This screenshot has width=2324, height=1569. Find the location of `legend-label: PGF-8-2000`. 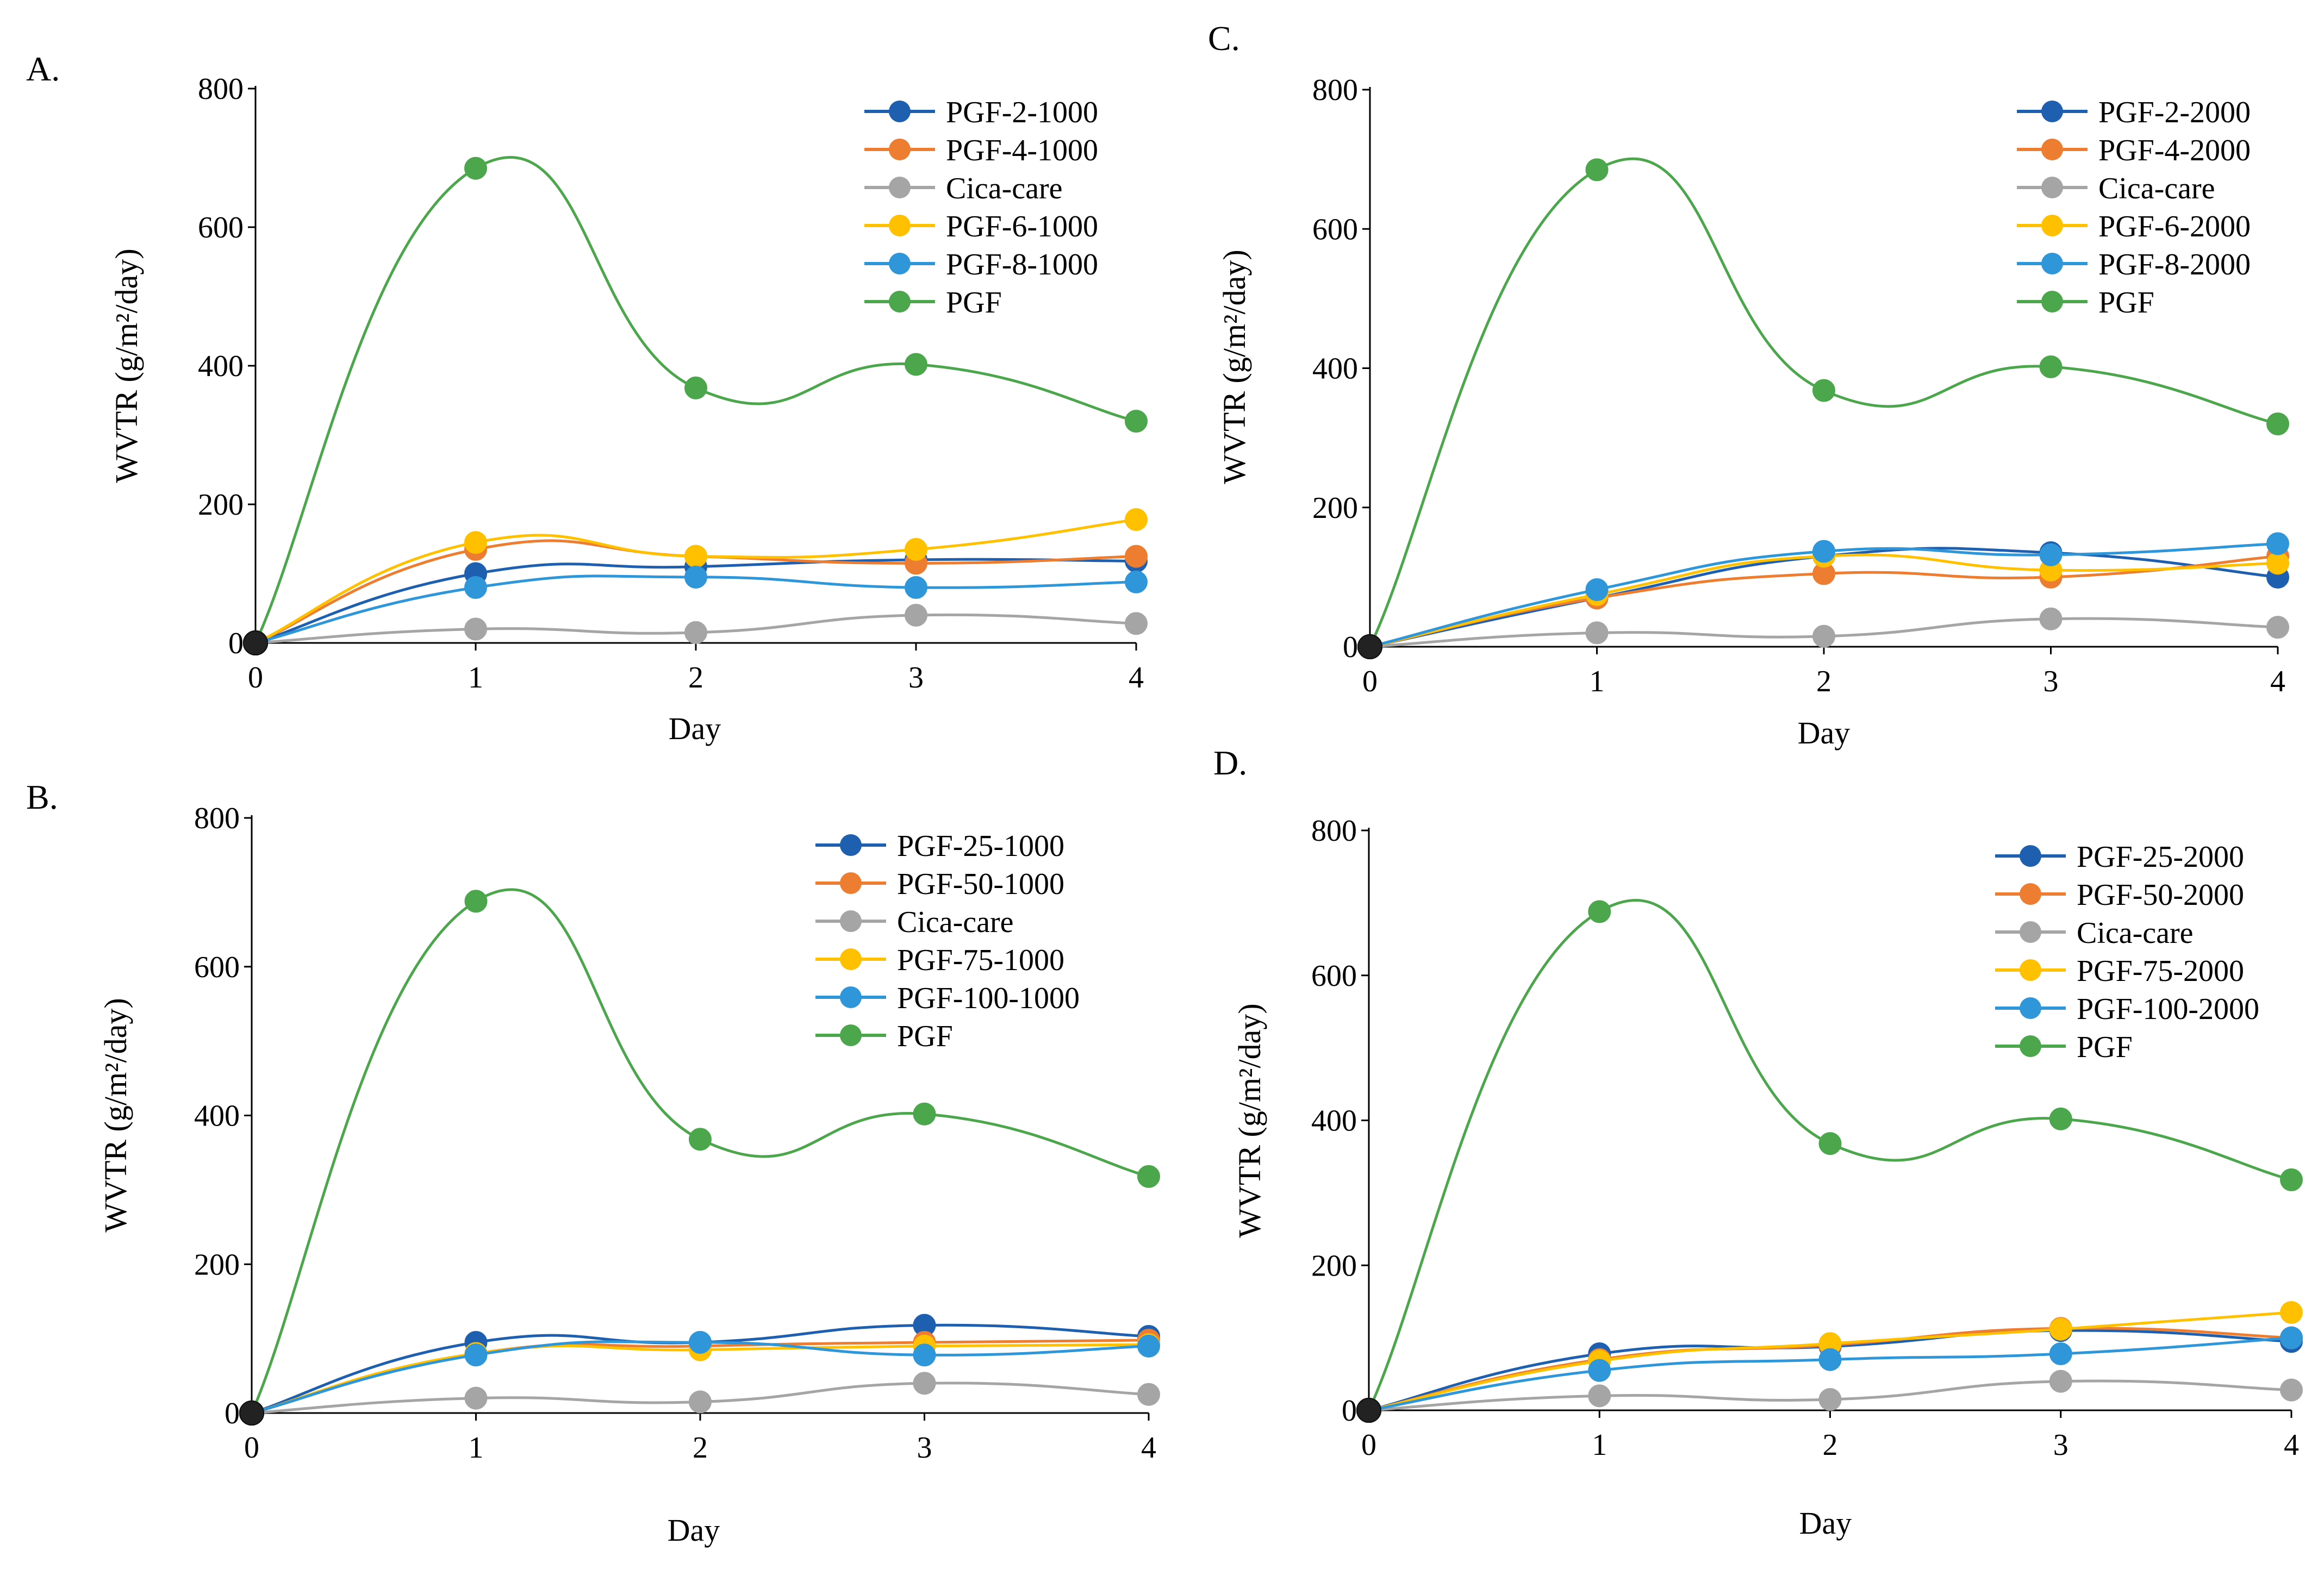

legend-label: PGF-8-2000 is located at coordinates (2174, 265).